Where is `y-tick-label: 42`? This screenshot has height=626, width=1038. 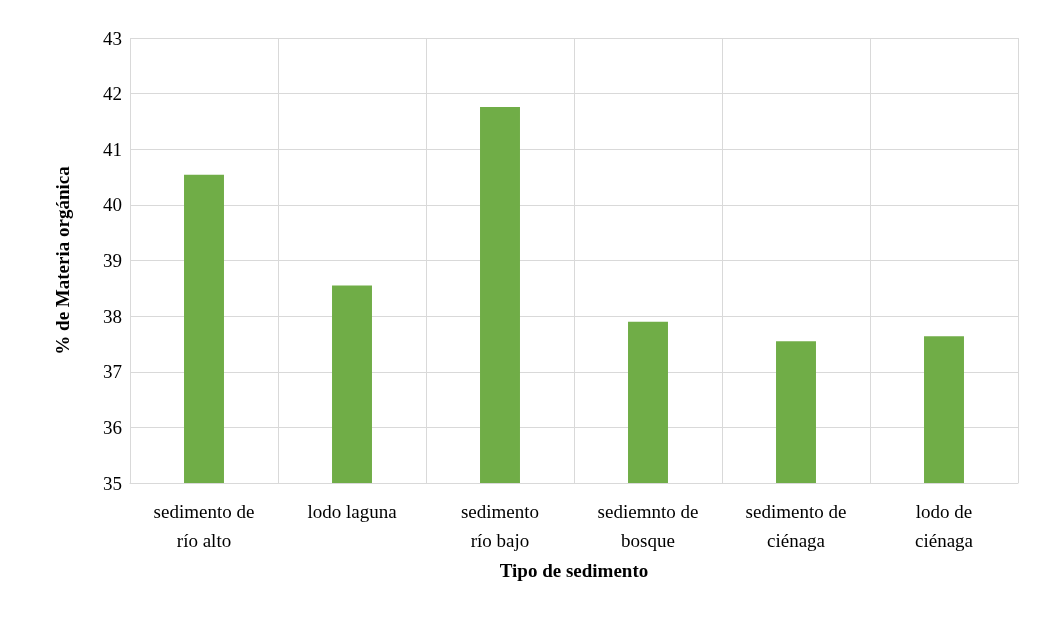
y-tick-label: 42 is located at coordinates (112, 94).